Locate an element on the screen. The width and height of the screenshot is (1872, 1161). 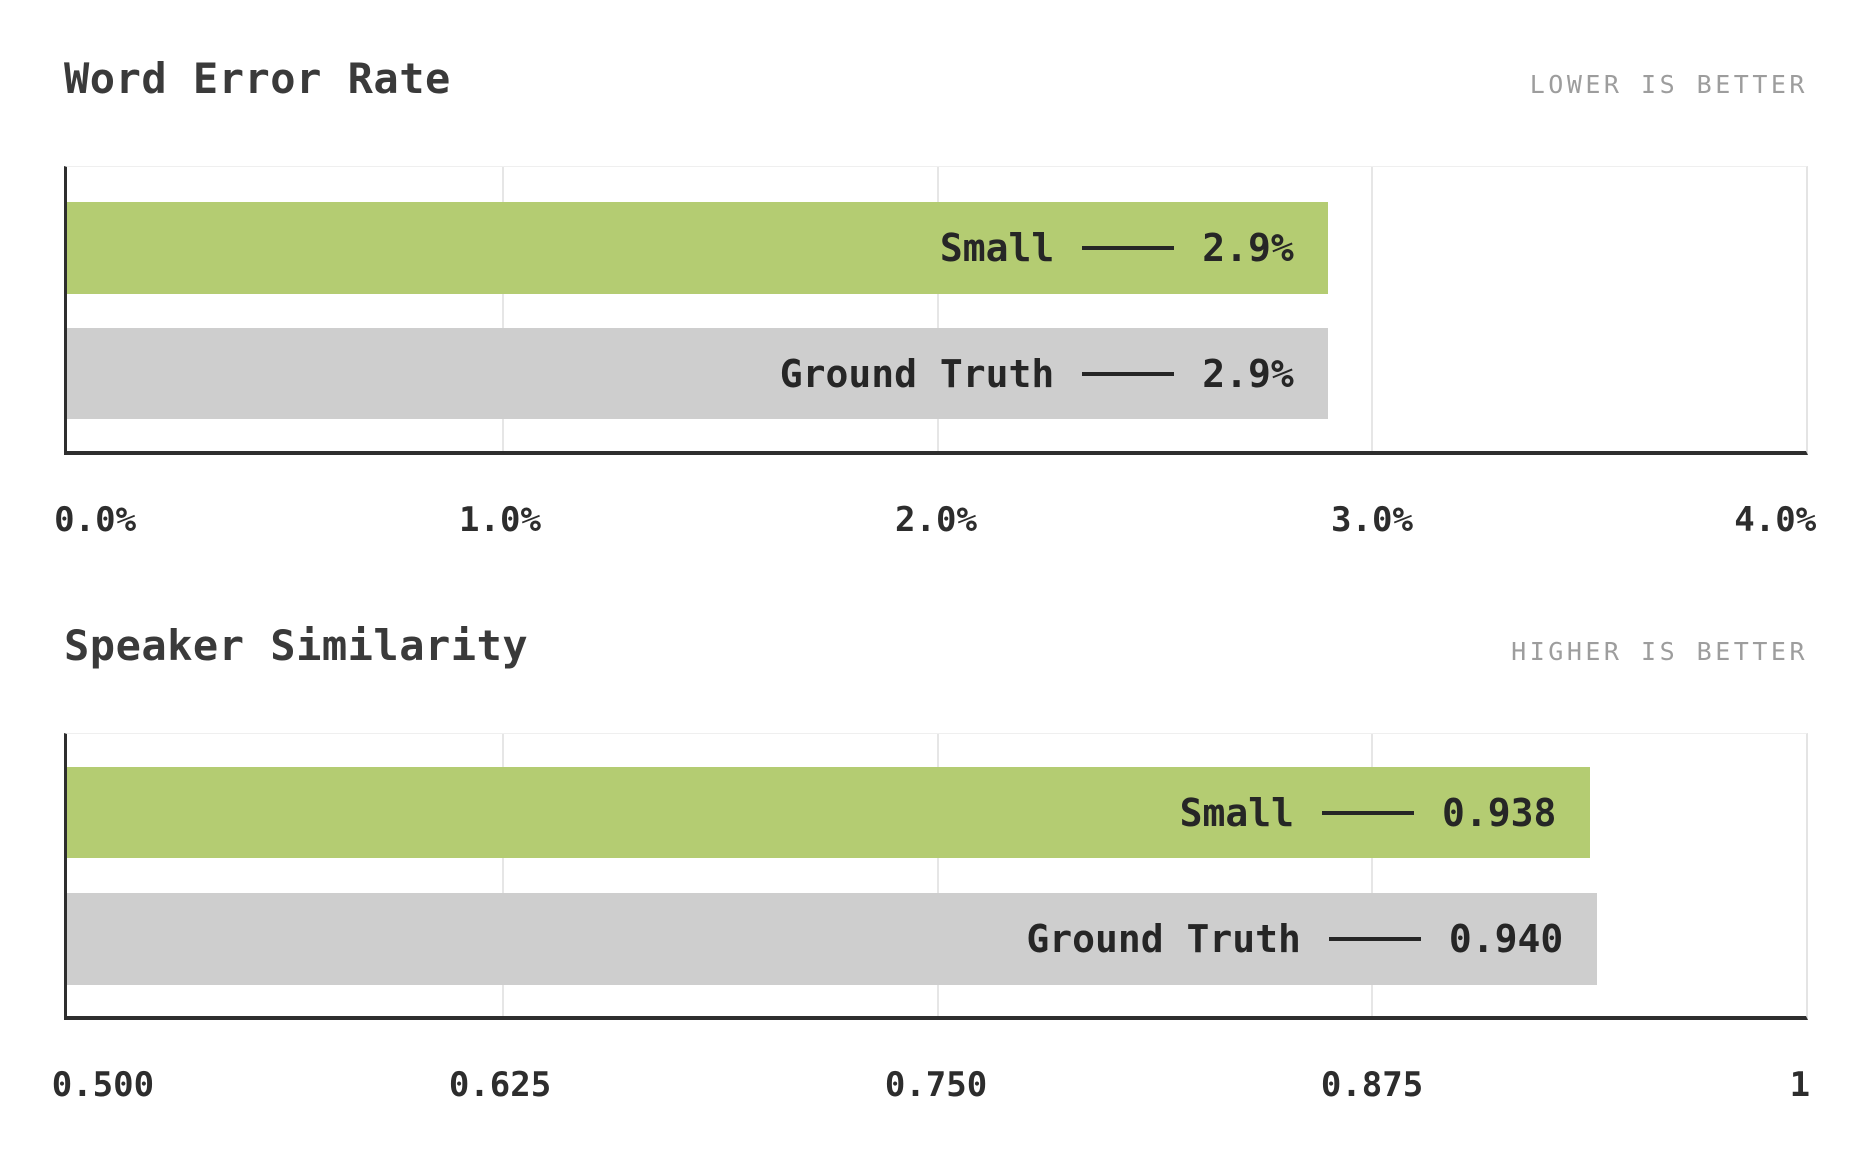
axis-tick: 0.500 is located at coordinates (103, 1085).